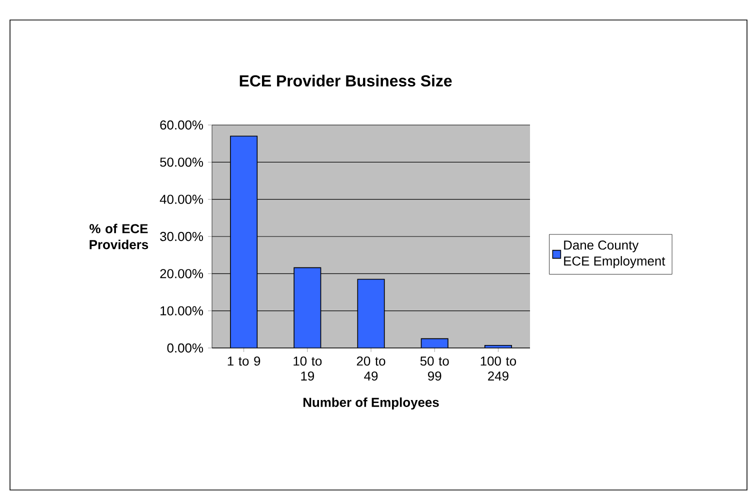 The image size is (749, 492). Describe the element at coordinates (244, 361) in the screenshot. I see `x-tick-label: 1 to 9` at that location.